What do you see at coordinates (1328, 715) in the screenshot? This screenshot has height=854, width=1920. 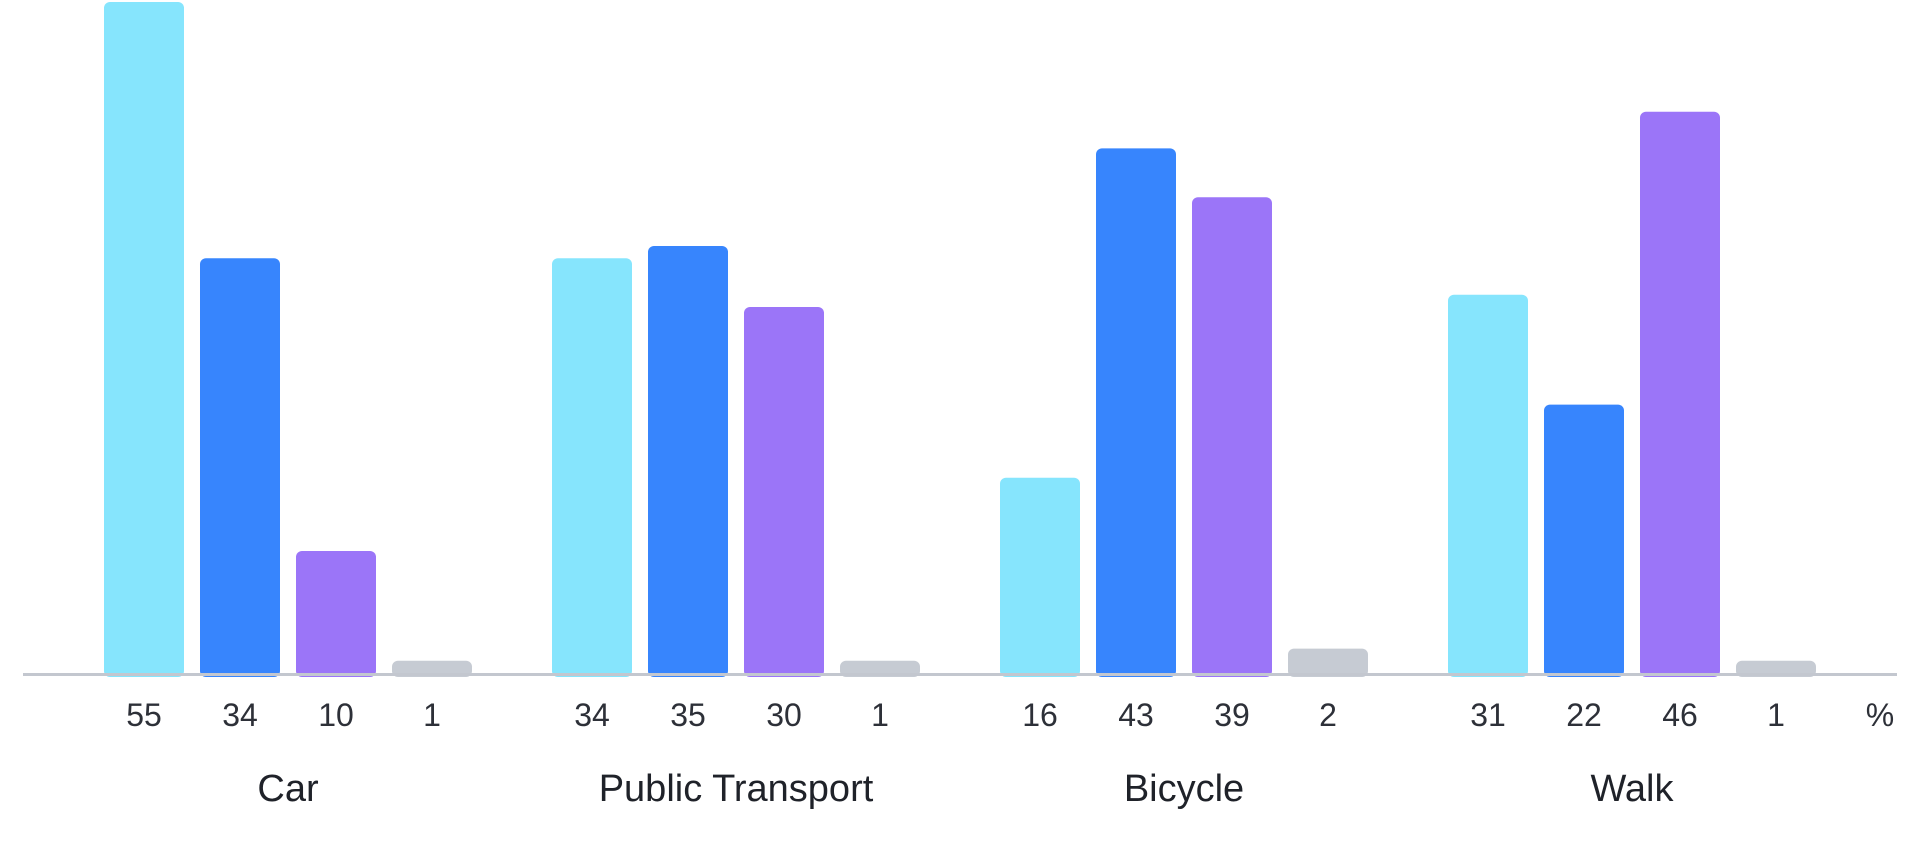 I see `value-label-bicycle-4: 2` at bounding box center [1328, 715].